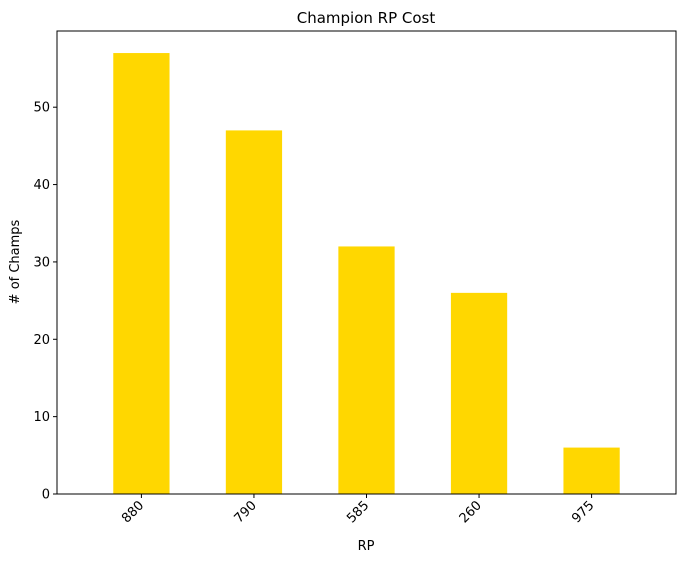 The image size is (686, 562). Describe the element at coordinates (15, 261) in the screenshot. I see `y-axis-label: # of Champs` at that location.